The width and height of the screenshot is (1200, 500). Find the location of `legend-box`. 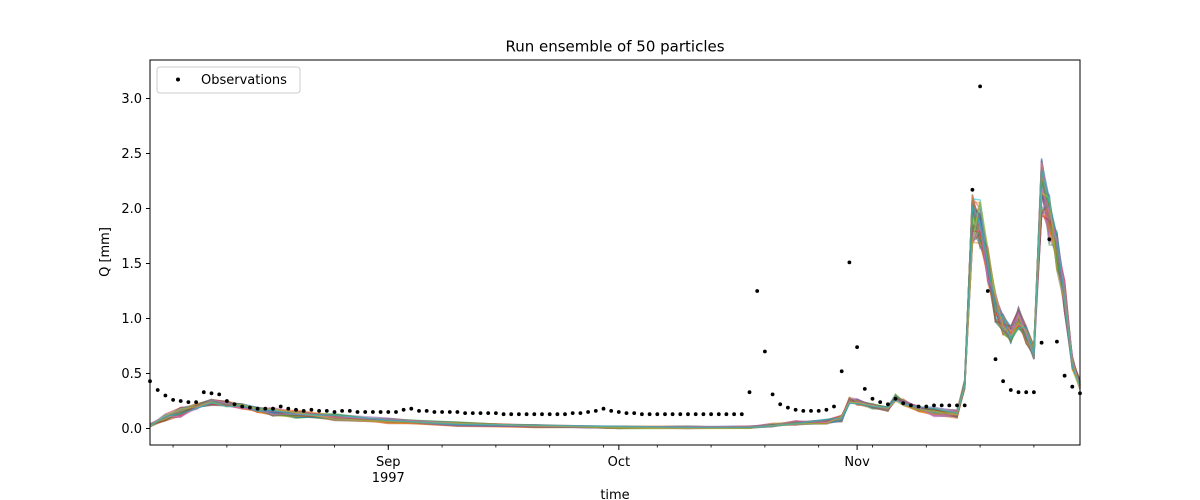

legend-box is located at coordinates (228, 80).